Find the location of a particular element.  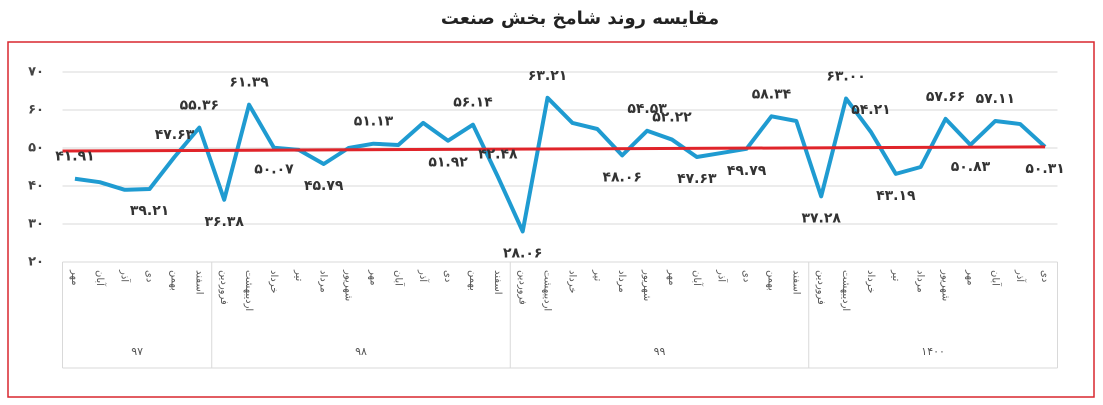

y-tick-label: ۷۰ is located at coordinates (36, 72).